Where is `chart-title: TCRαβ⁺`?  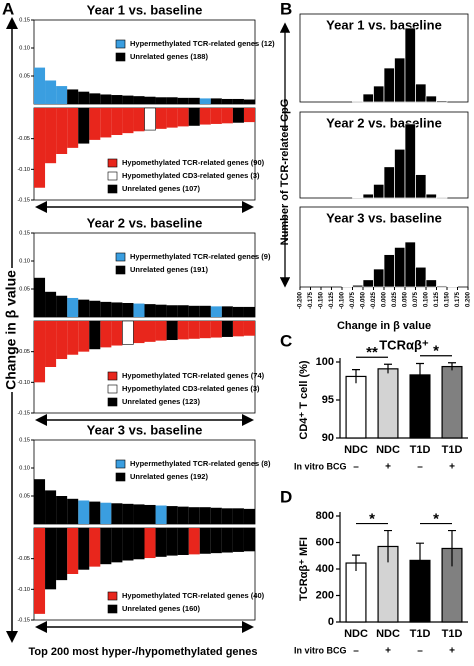
chart-title: TCRαβ⁺ is located at coordinates (404, 344).